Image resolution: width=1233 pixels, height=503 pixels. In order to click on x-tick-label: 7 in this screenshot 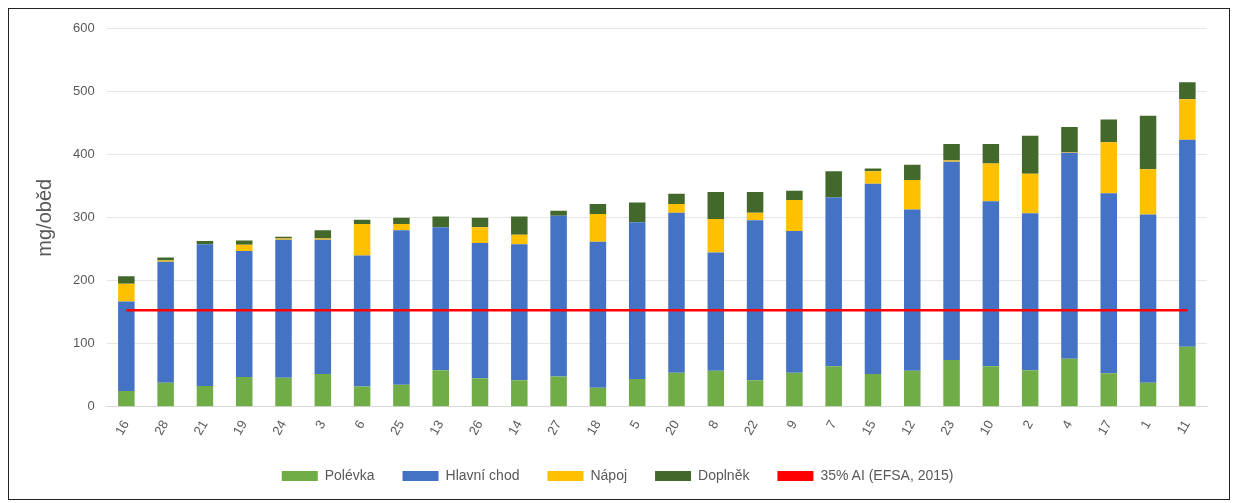, I will do `click(831, 424)`.